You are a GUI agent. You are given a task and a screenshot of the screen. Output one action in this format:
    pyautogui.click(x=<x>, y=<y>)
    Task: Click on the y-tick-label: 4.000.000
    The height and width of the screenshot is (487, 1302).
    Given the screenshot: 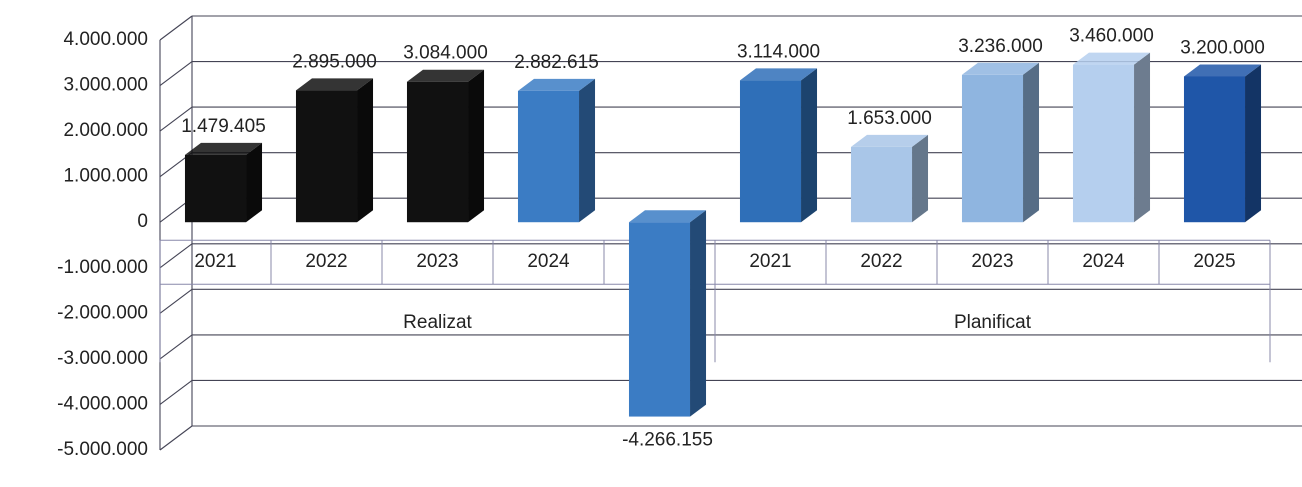 What is the action you would take?
    pyautogui.click(x=105, y=39)
    